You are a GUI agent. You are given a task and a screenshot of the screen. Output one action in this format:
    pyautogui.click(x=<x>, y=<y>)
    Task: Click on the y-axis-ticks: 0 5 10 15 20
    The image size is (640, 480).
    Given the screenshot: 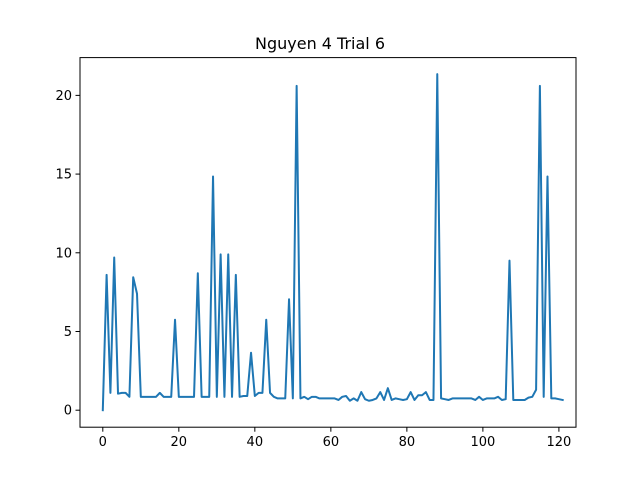 What is the action you would take?
    pyautogui.click(x=67, y=254)
    